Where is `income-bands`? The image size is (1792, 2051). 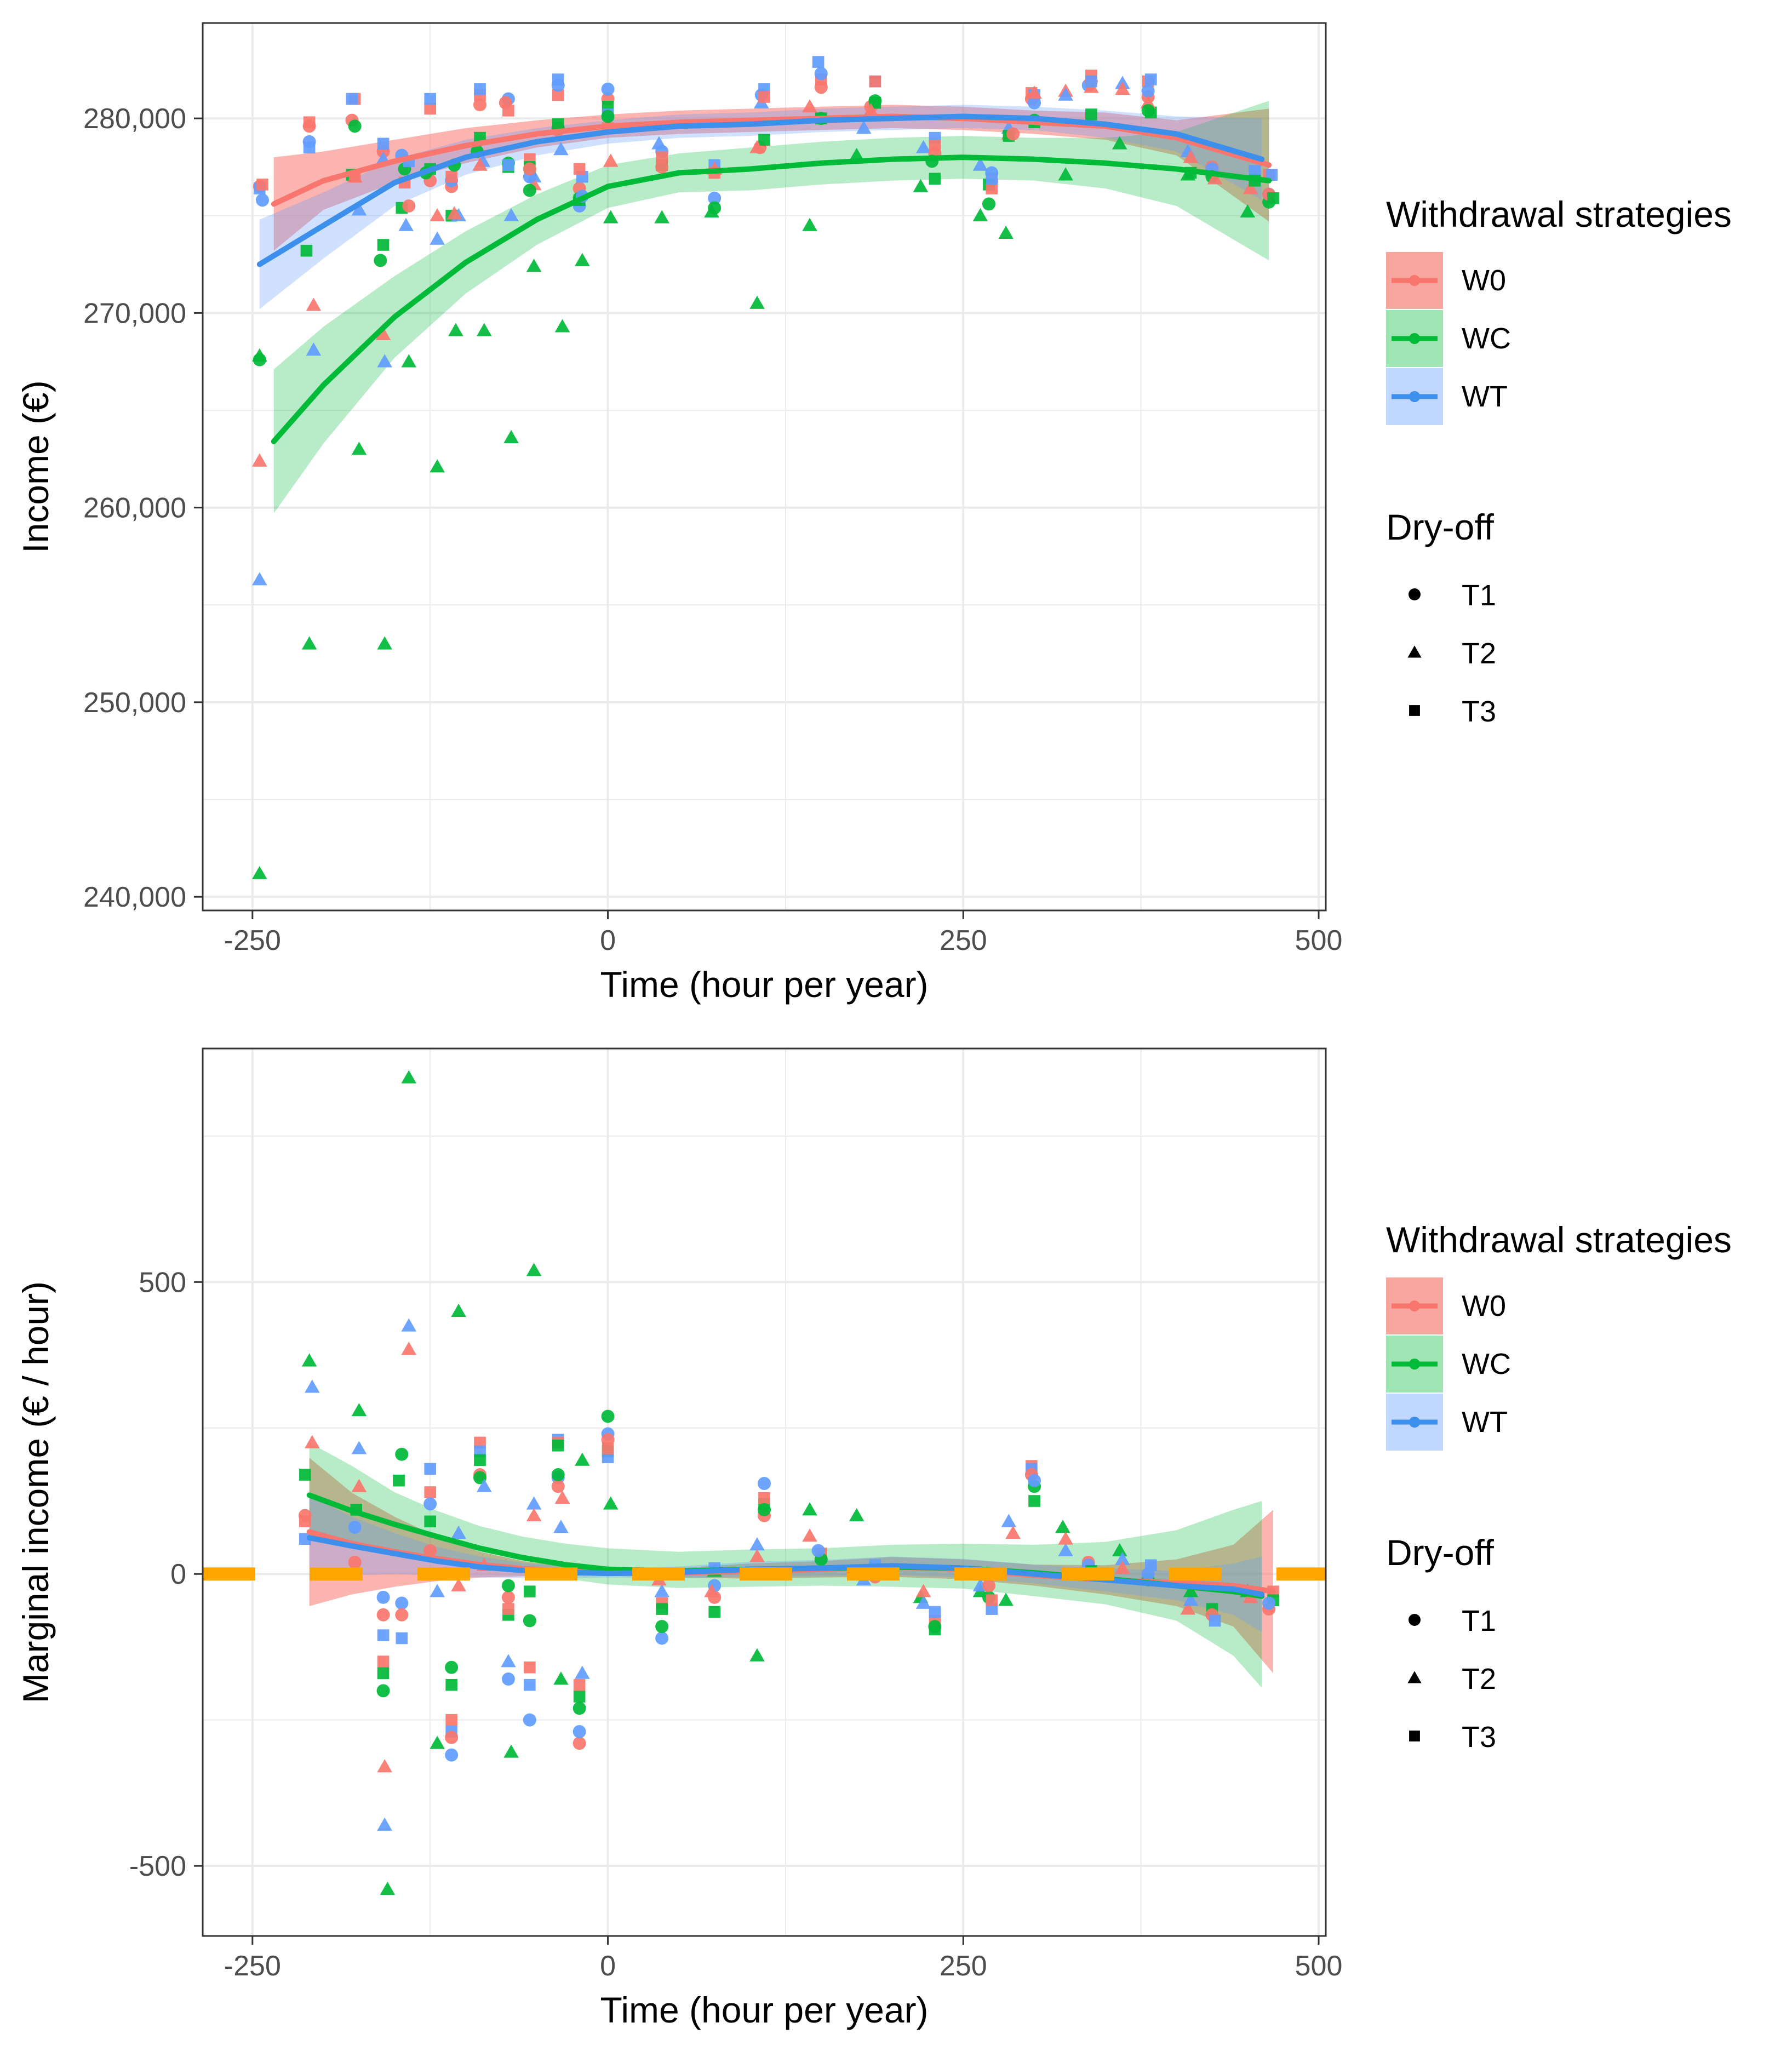
income-bands is located at coordinates (764, 308).